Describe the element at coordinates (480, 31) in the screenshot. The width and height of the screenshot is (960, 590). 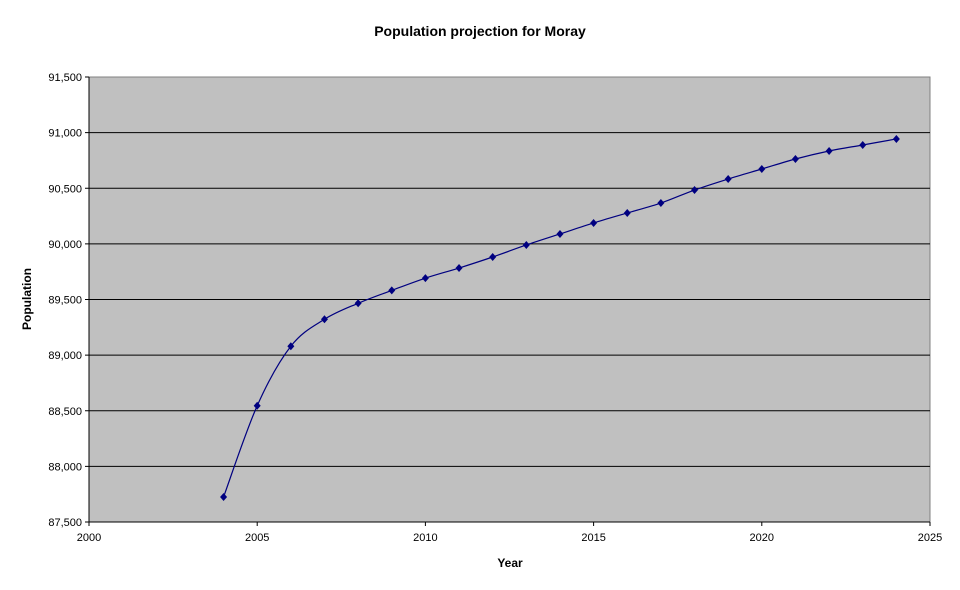
I see `chart-title: Population projection for Moray` at that location.